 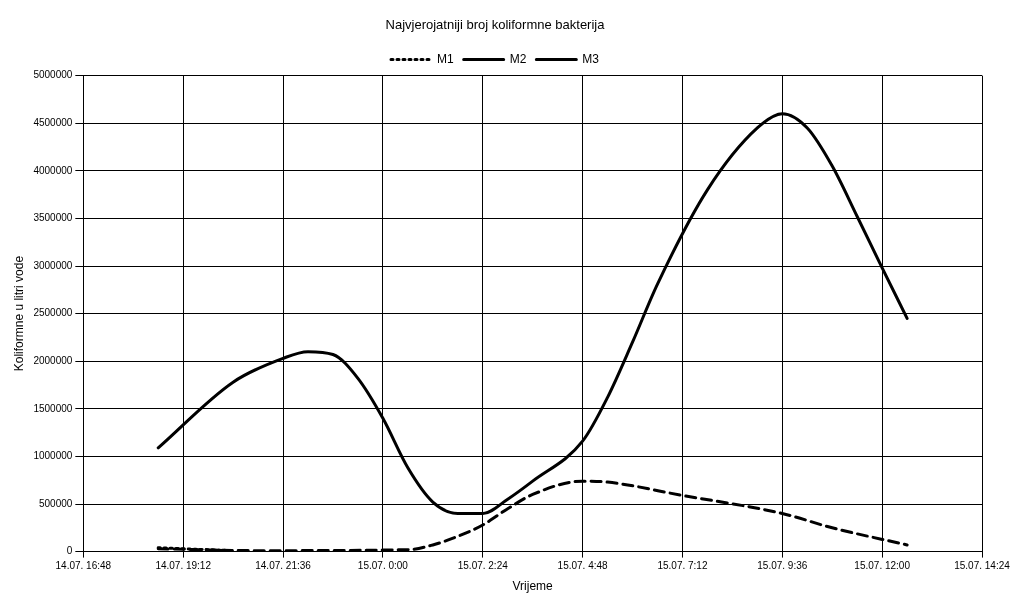 What do you see at coordinates (83, 566) in the screenshot?
I see `x-tick-label: 14.07. 16:48` at bounding box center [83, 566].